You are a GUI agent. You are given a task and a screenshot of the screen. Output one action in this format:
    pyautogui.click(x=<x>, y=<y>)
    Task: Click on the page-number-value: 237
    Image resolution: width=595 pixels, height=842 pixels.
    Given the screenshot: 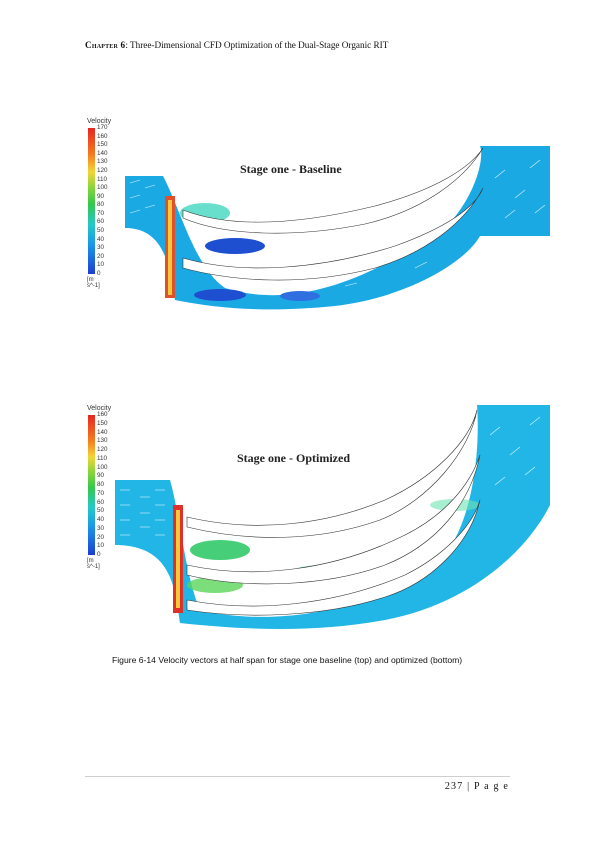 What is the action you would take?
    pyautogui.click(x=454, y=786)
    